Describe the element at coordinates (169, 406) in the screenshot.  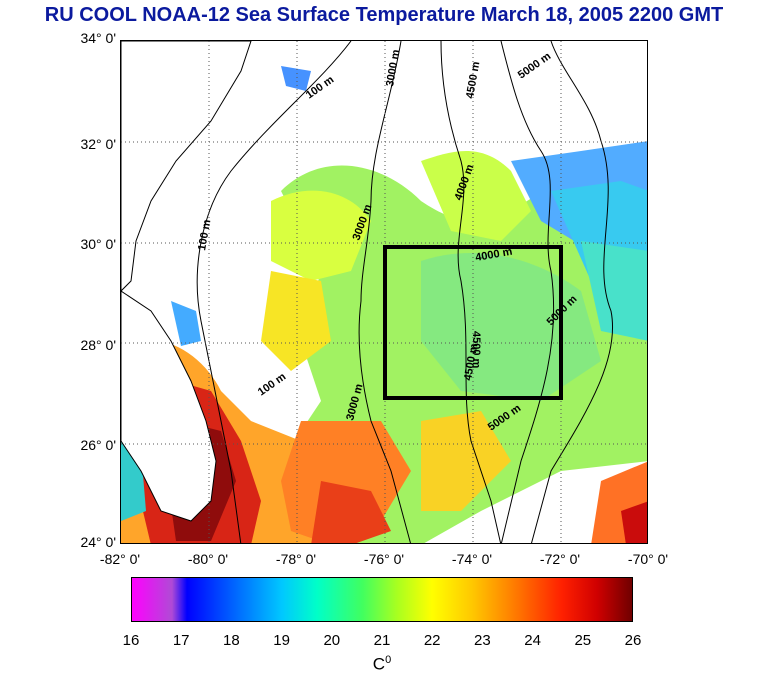
I see `florida-peninsula` at that location.